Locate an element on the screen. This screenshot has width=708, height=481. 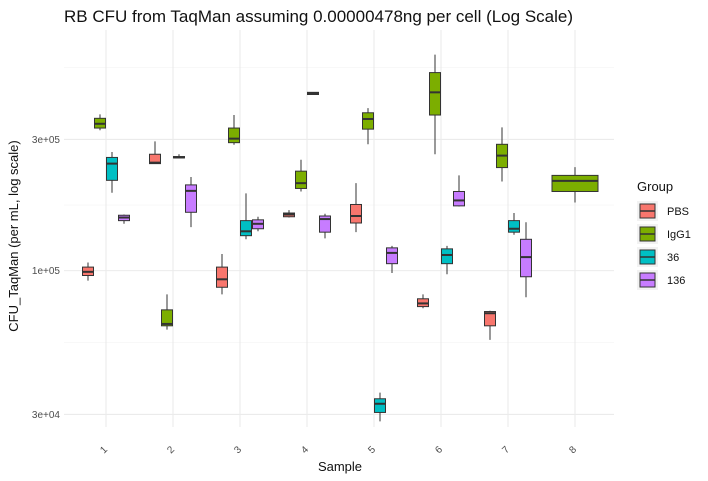
y-axis-ticks: 3e+04 1e+05 3e+05 is located at coordinates (46, 278).